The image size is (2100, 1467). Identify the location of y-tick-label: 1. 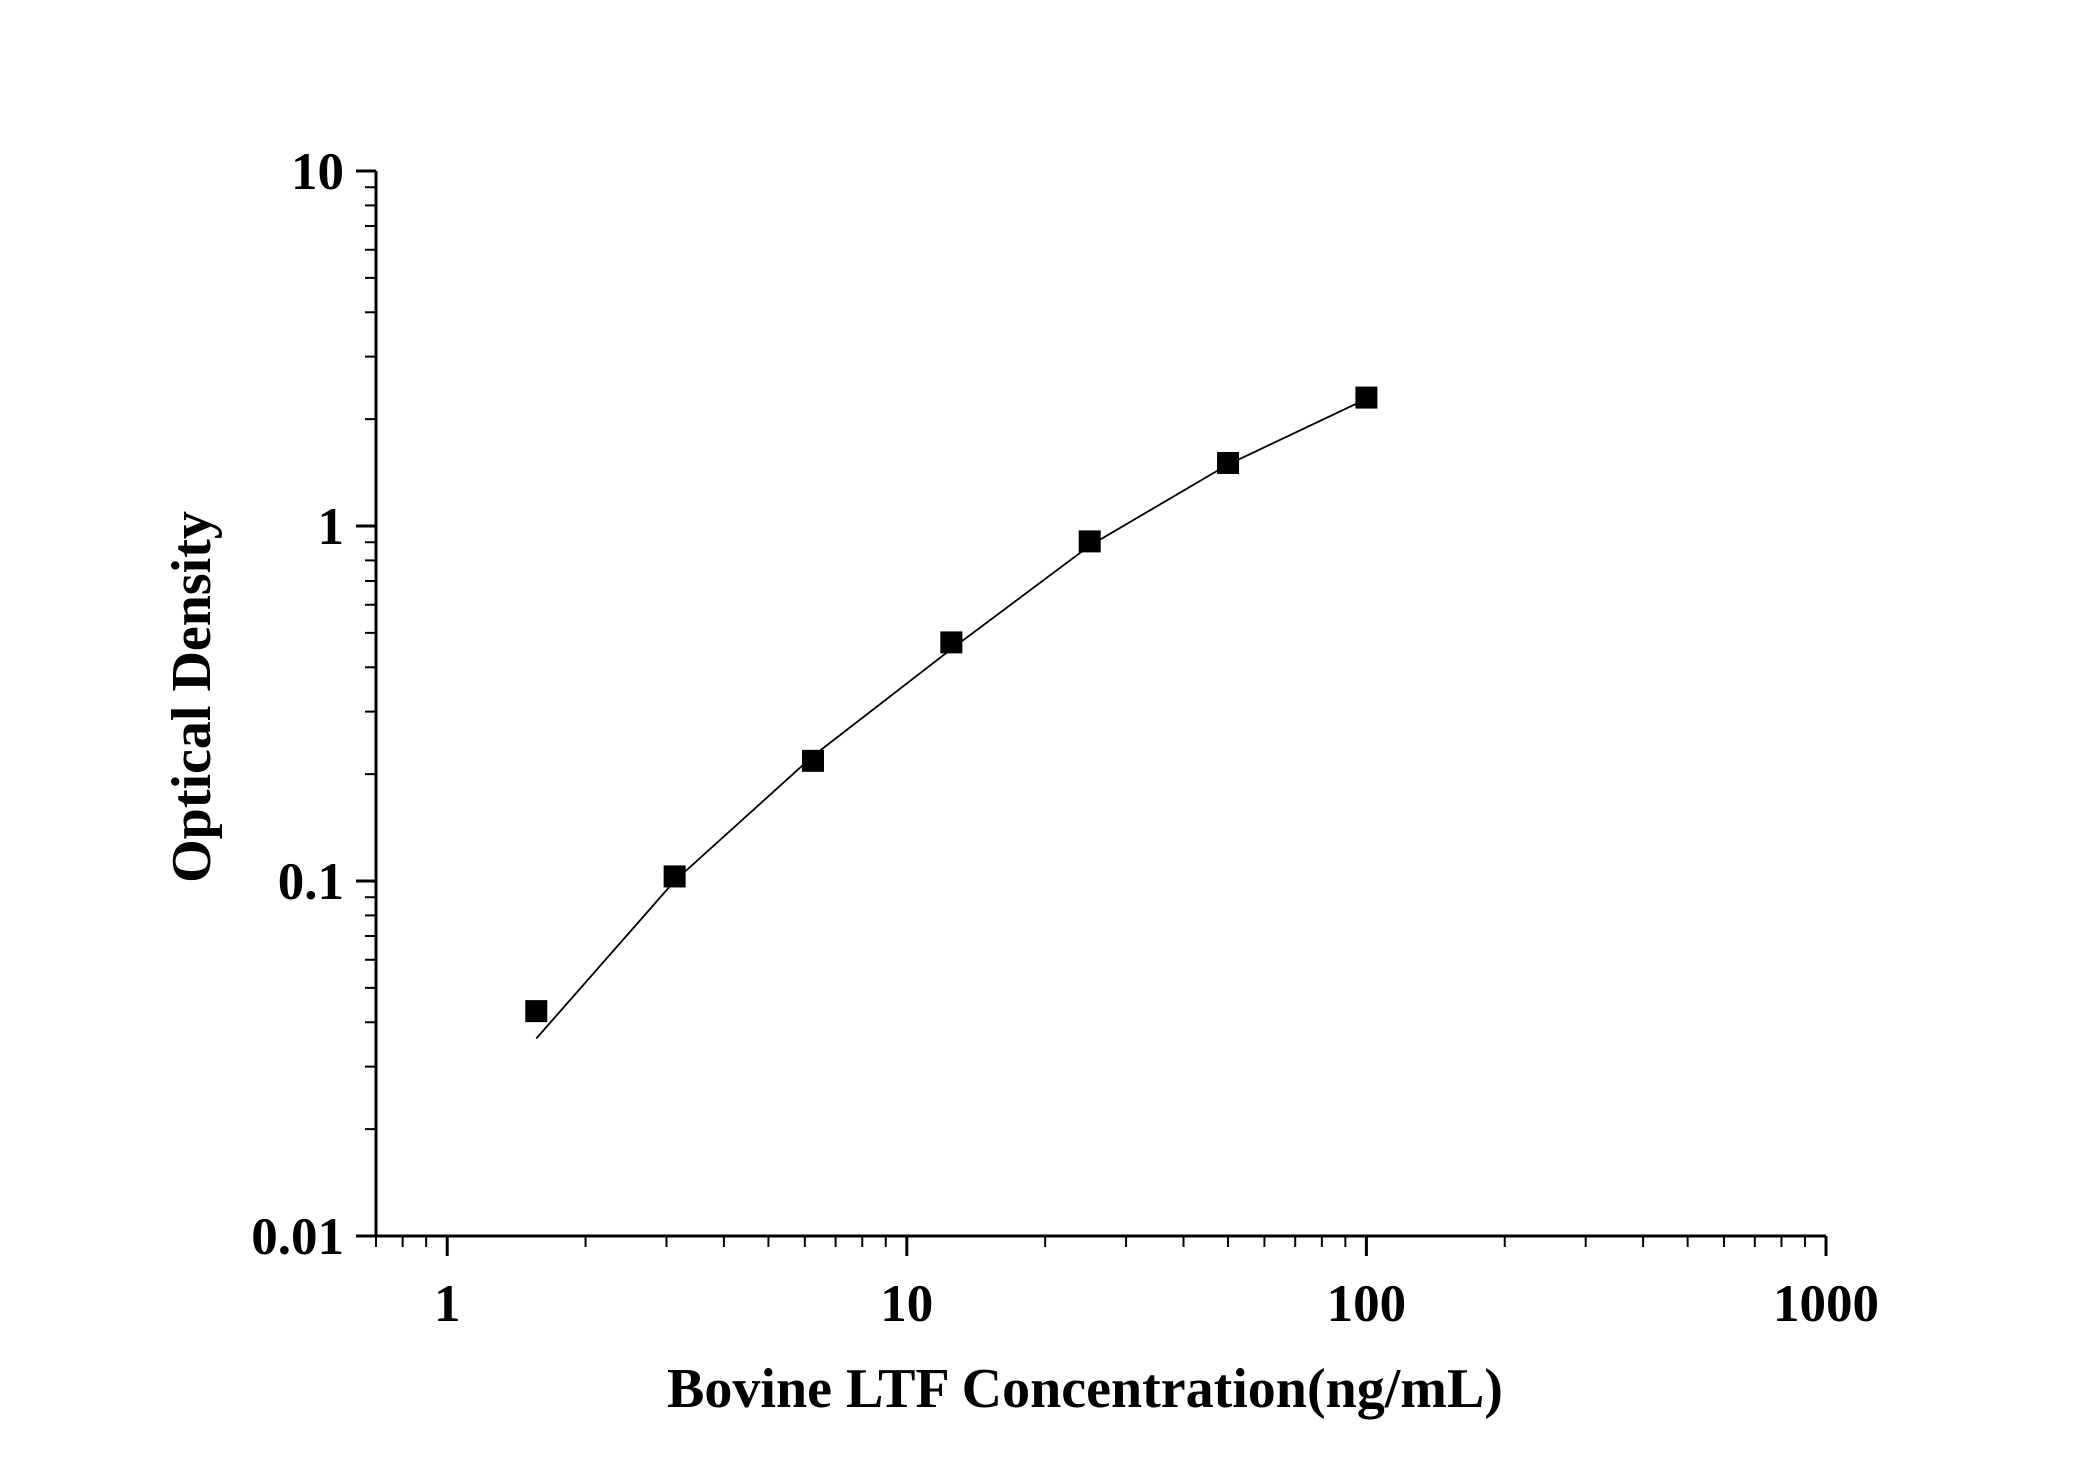
(331, 527).